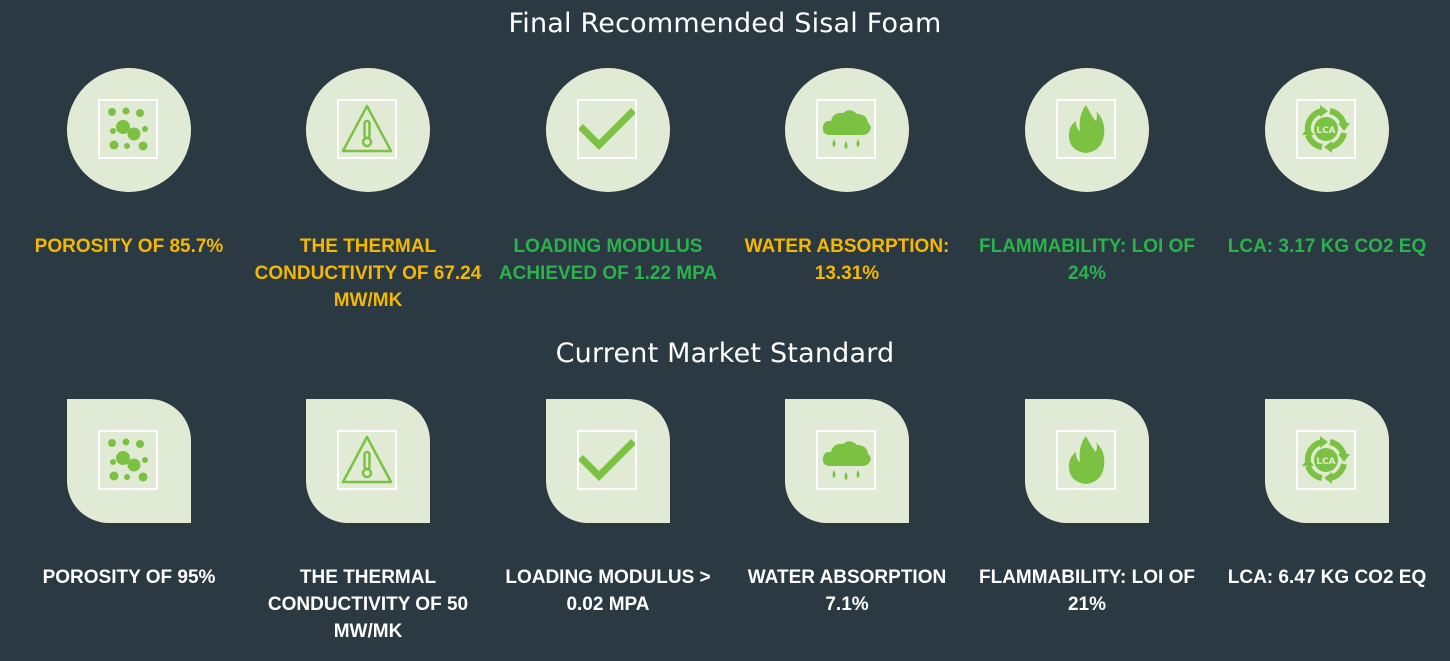 The height and width of the screenshot is (661, 1450). I want to click on recommended-thermal-label: THE THERMAL CONDUCTIVITY OF 67.24 MW/MK, so click(368, 273).